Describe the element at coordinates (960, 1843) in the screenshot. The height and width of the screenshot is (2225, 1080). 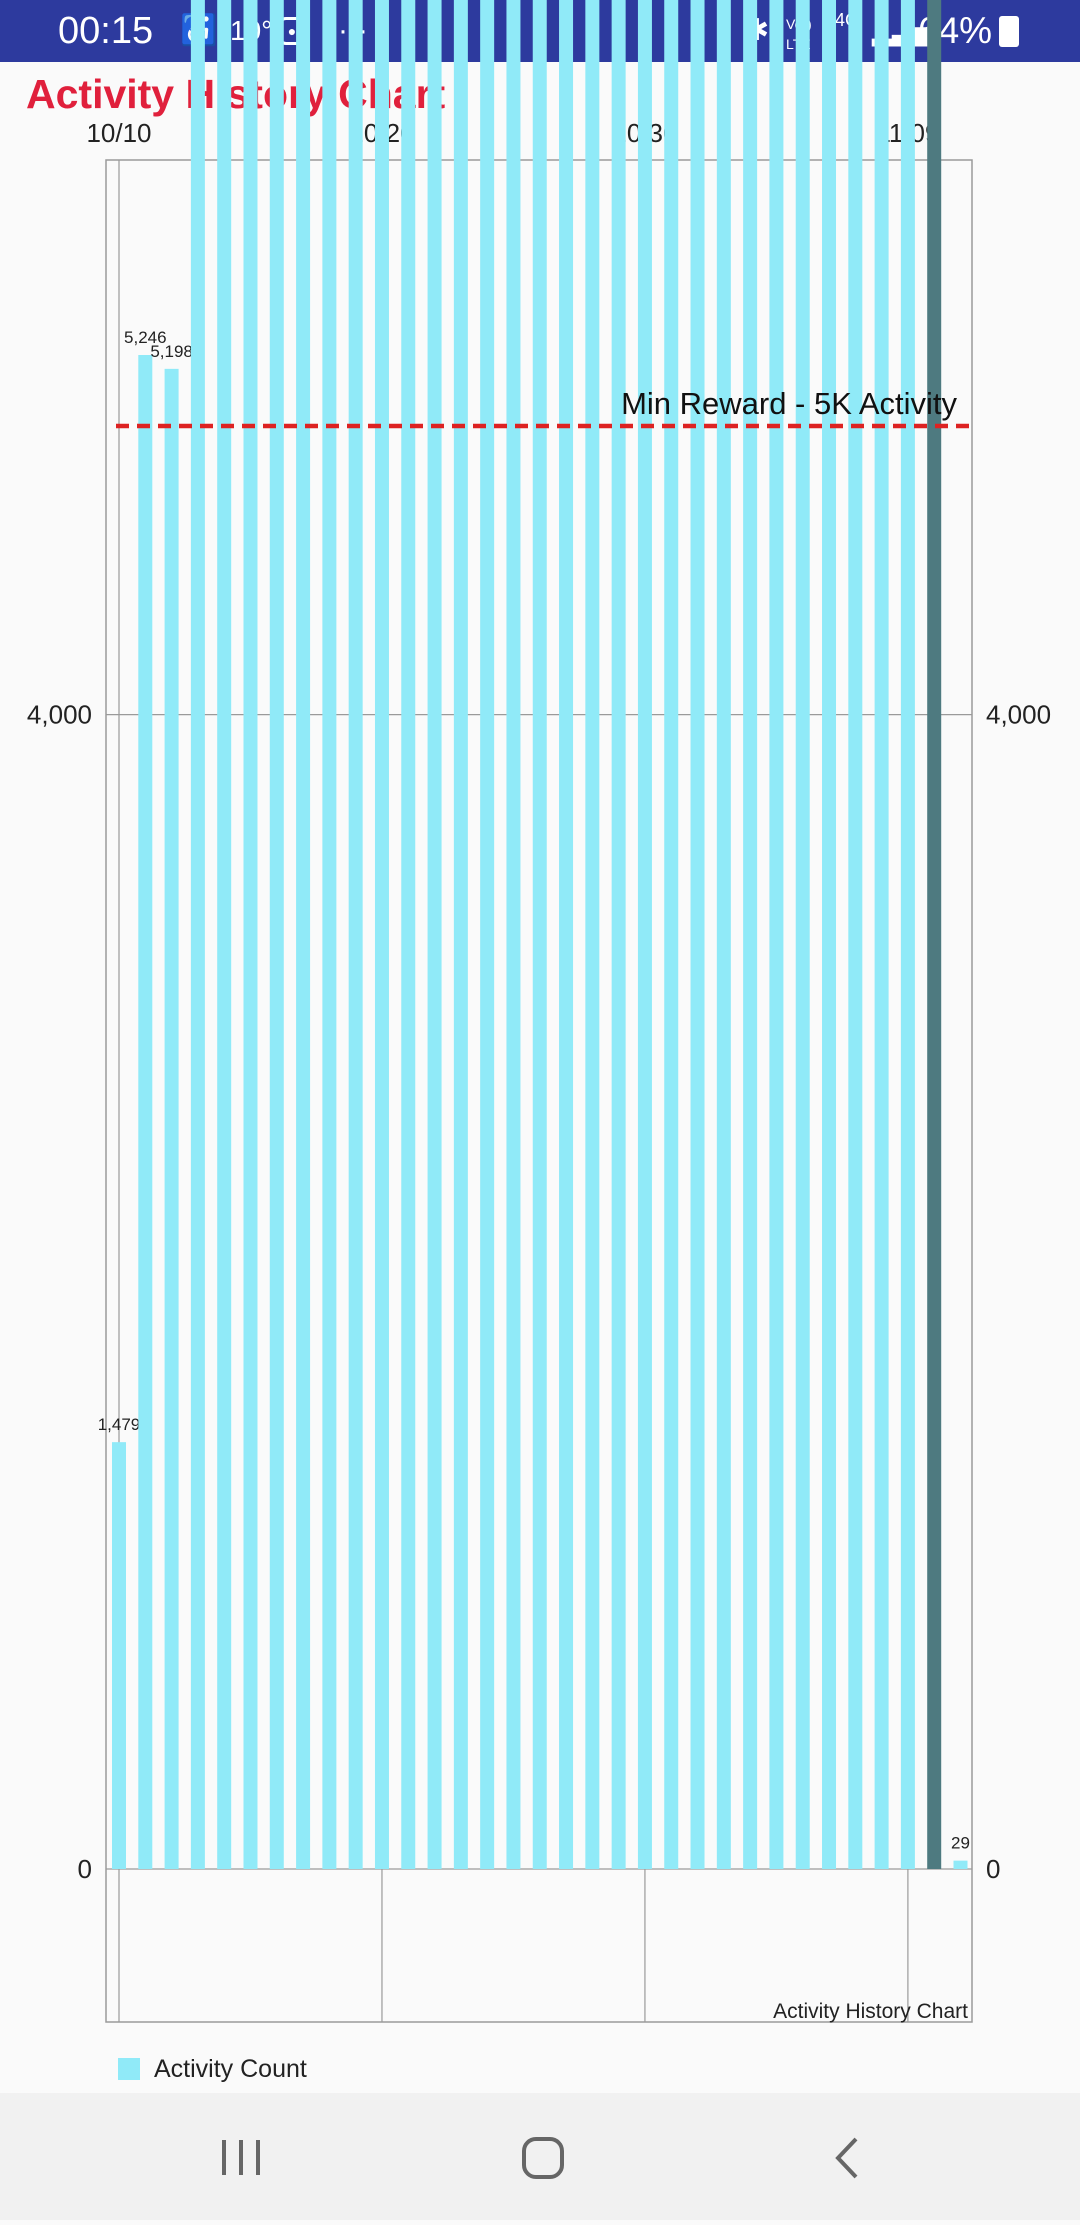
I see `bar-value-label: 29` at that location.